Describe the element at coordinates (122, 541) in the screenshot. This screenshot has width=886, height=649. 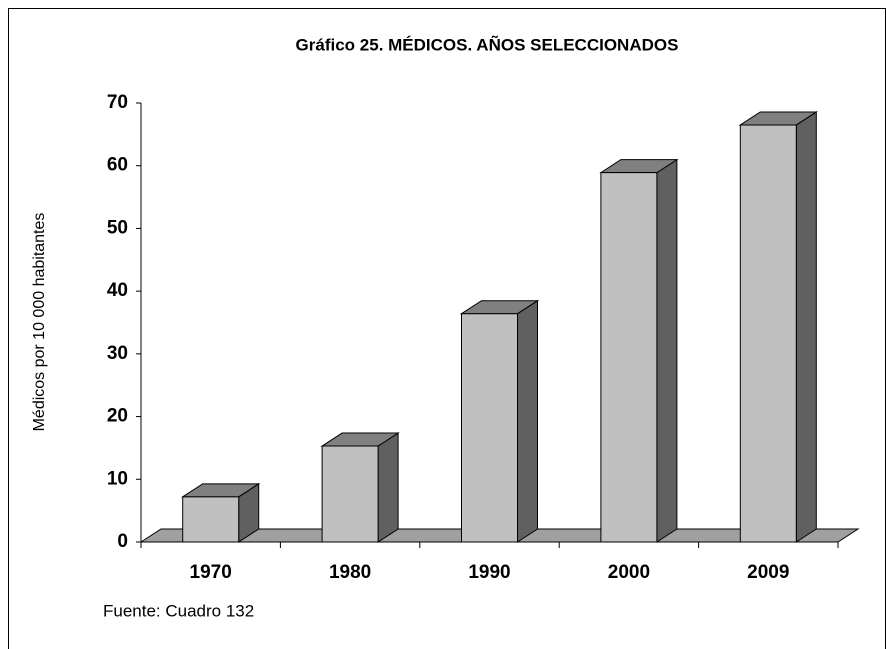
I see `y-tick-label: 0` at that location.